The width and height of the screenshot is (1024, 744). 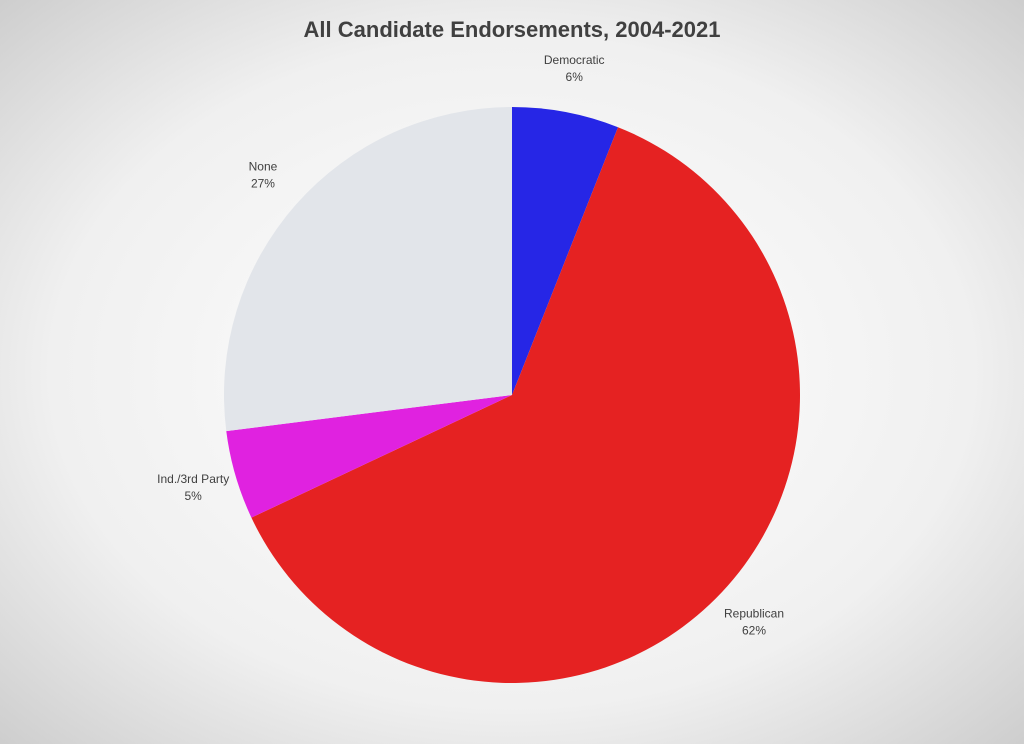 What do you see at coordinates (754, 613) in the screenshot?
I see `slice-label: Republican` at bounding box center [754, 613].